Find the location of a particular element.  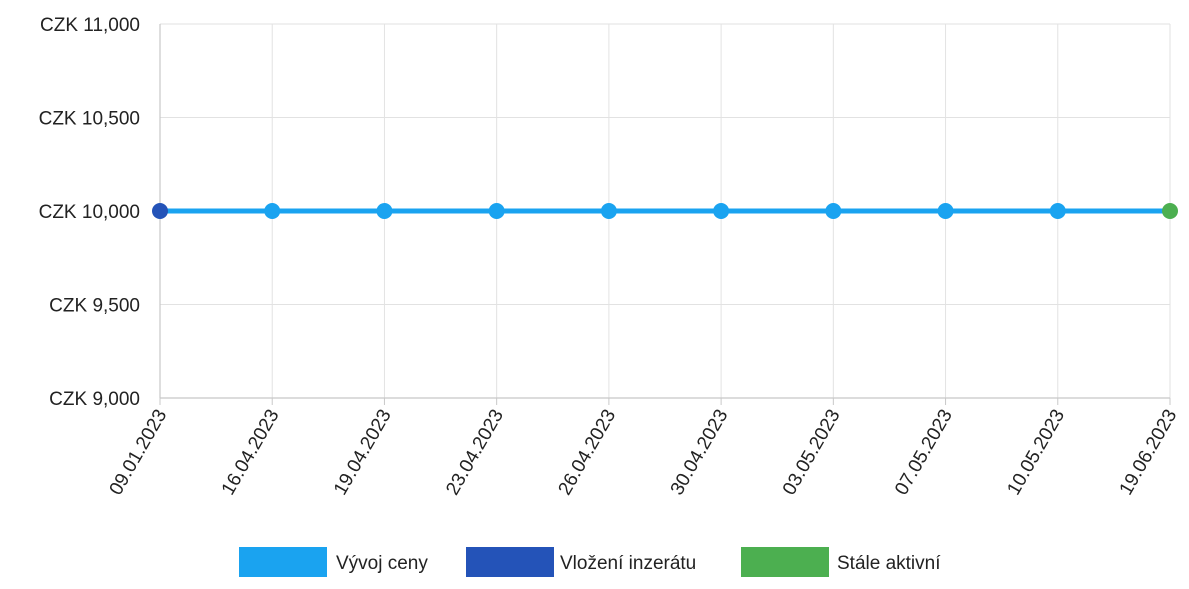

y-tick-label: CZK 10,500 is located at coordinates (89, 119).